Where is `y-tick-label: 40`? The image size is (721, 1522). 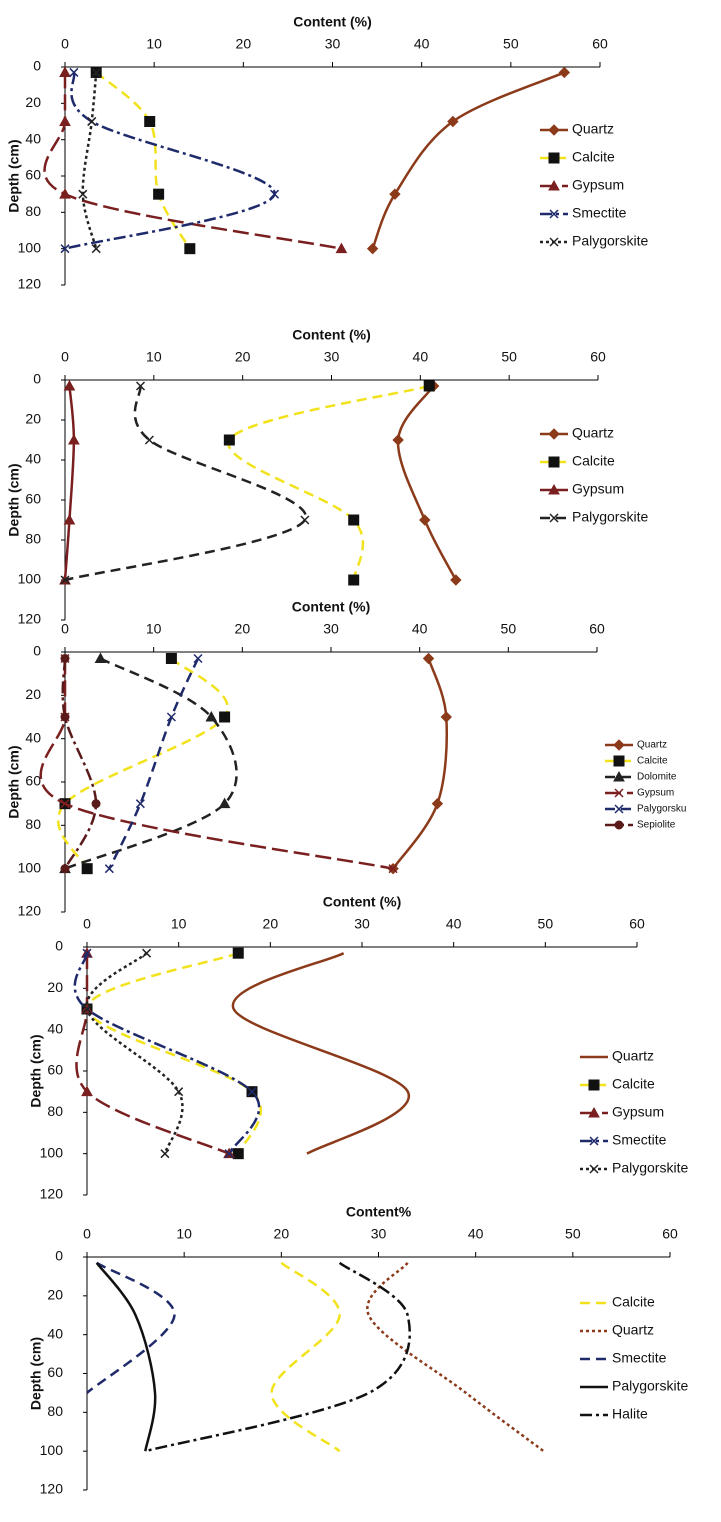
y-tick-label: 40 is located at coordinates (55, 1028).